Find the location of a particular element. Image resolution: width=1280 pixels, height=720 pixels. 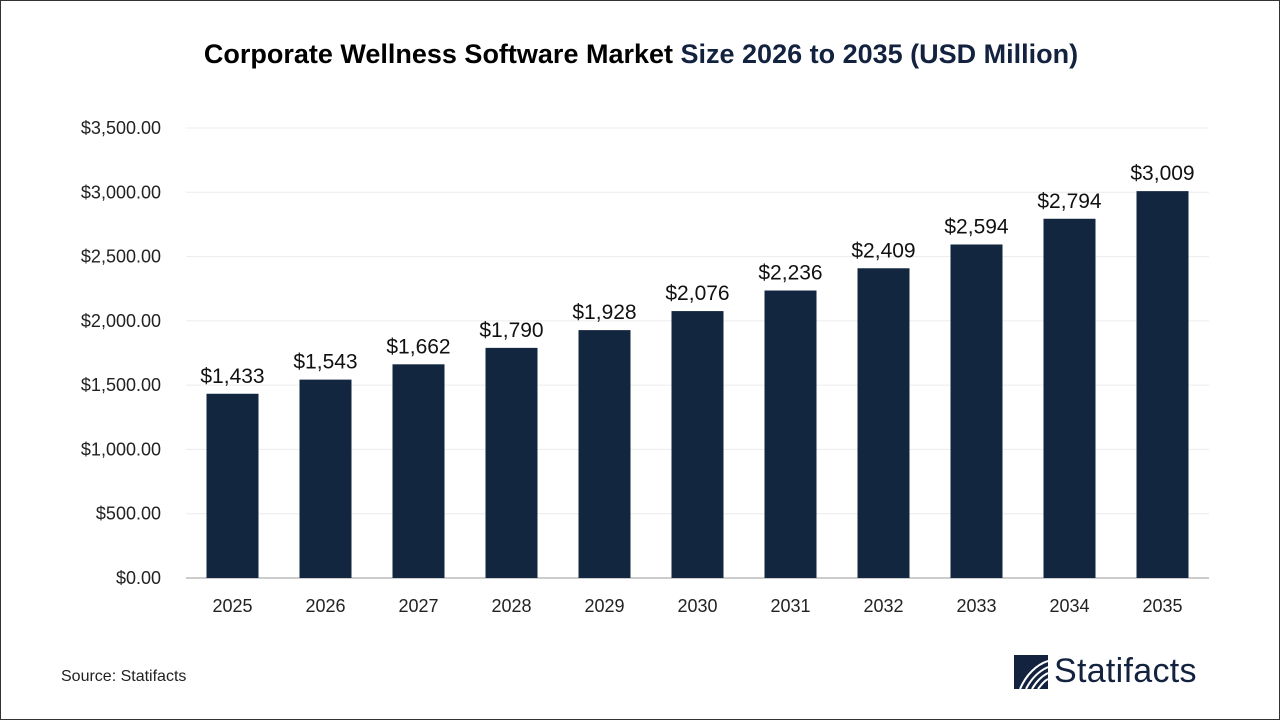

data-label: $1,433 is located at coordinates (232, 376).